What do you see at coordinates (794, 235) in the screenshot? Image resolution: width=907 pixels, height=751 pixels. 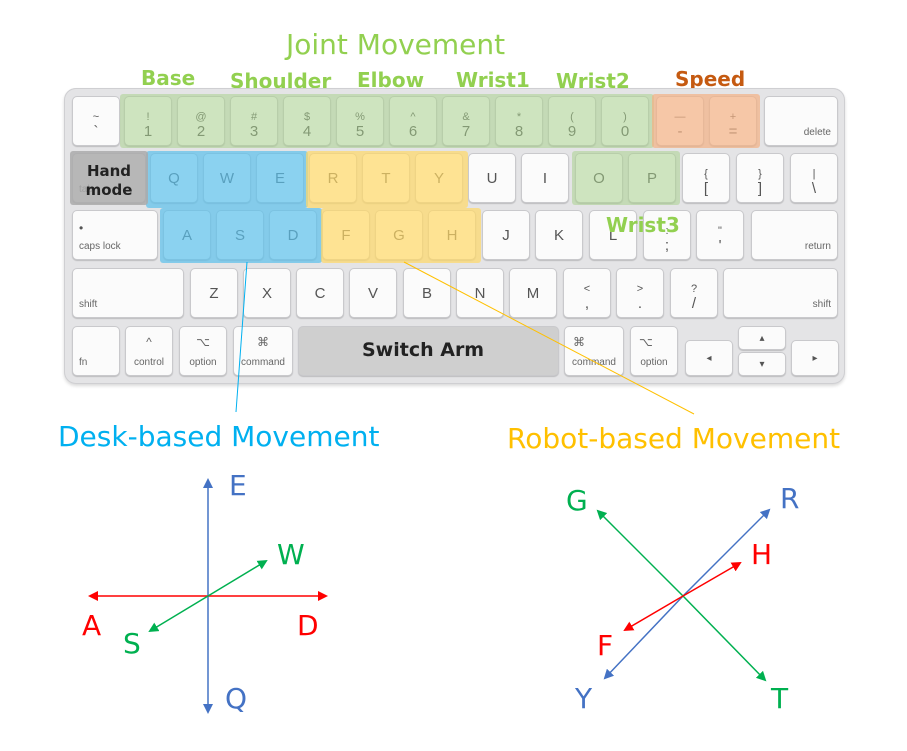 I see `key-return: return` at bounding box center [794, 235].